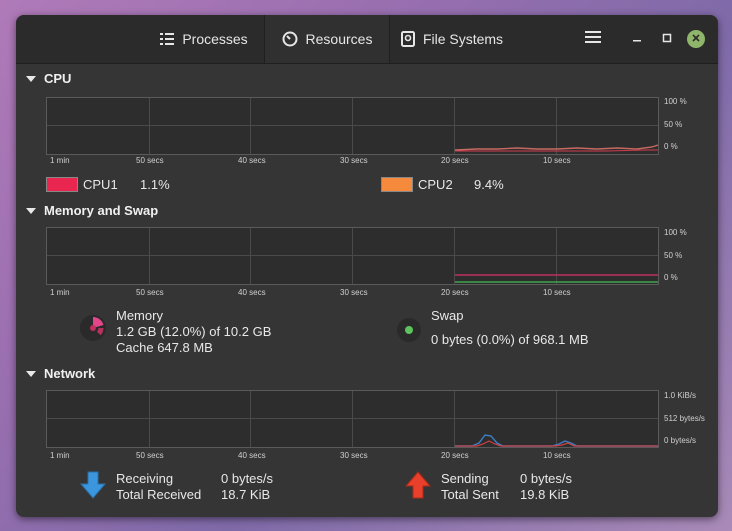  Describe the element at coordinates (247, 478) in the screenshot. I see `receiving-value: 0 bytes/s` at that location.